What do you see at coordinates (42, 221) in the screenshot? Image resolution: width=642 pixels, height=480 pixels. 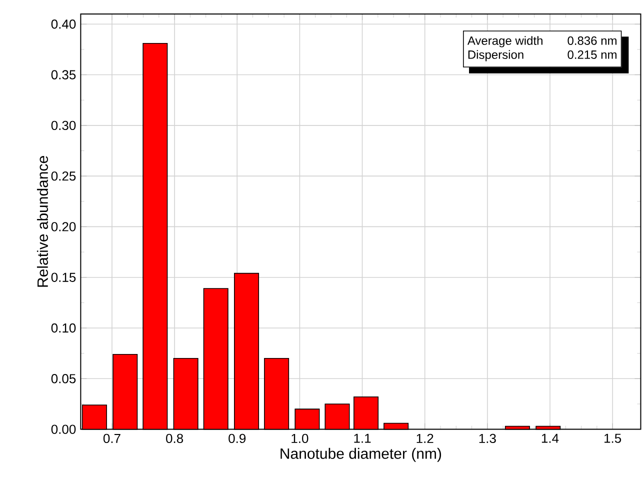 I see `y-axis-title: Relative abundance` at bounding box center [42, 221].